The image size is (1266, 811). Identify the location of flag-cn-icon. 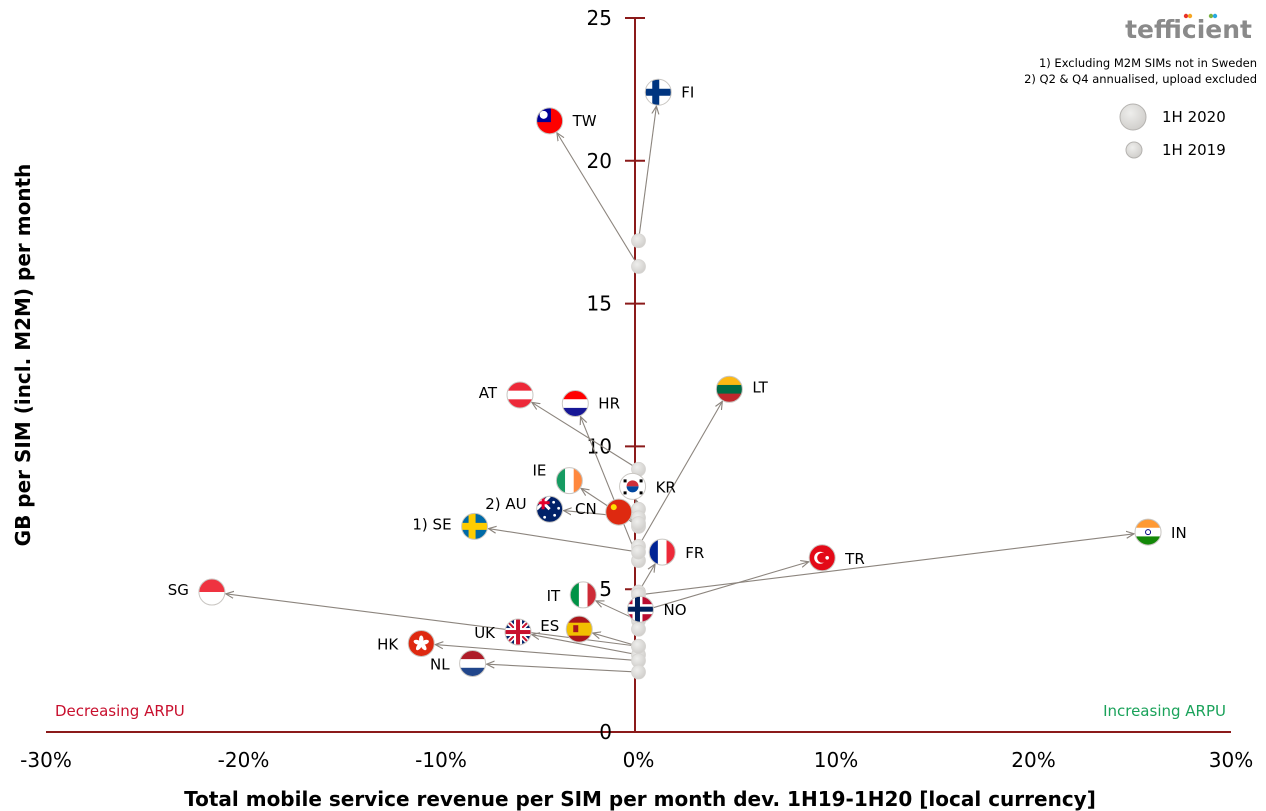
(619, 512).